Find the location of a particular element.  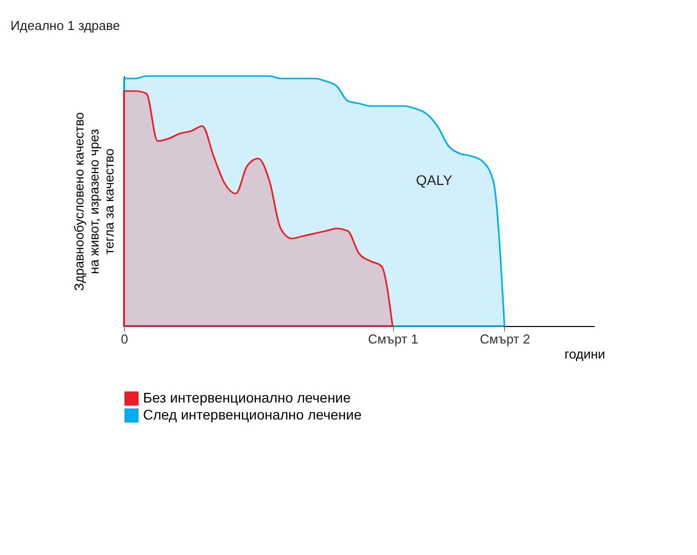

legend-label: След интервенционално лечение is located at coordinates (252, 414).